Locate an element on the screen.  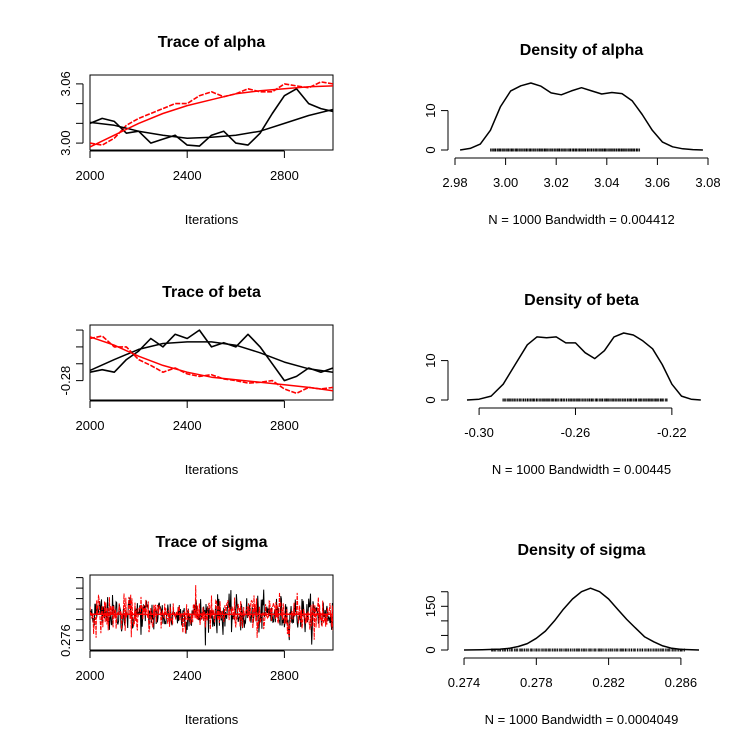
x-tick-label: 3.04 is located at coordinates (606, 182).